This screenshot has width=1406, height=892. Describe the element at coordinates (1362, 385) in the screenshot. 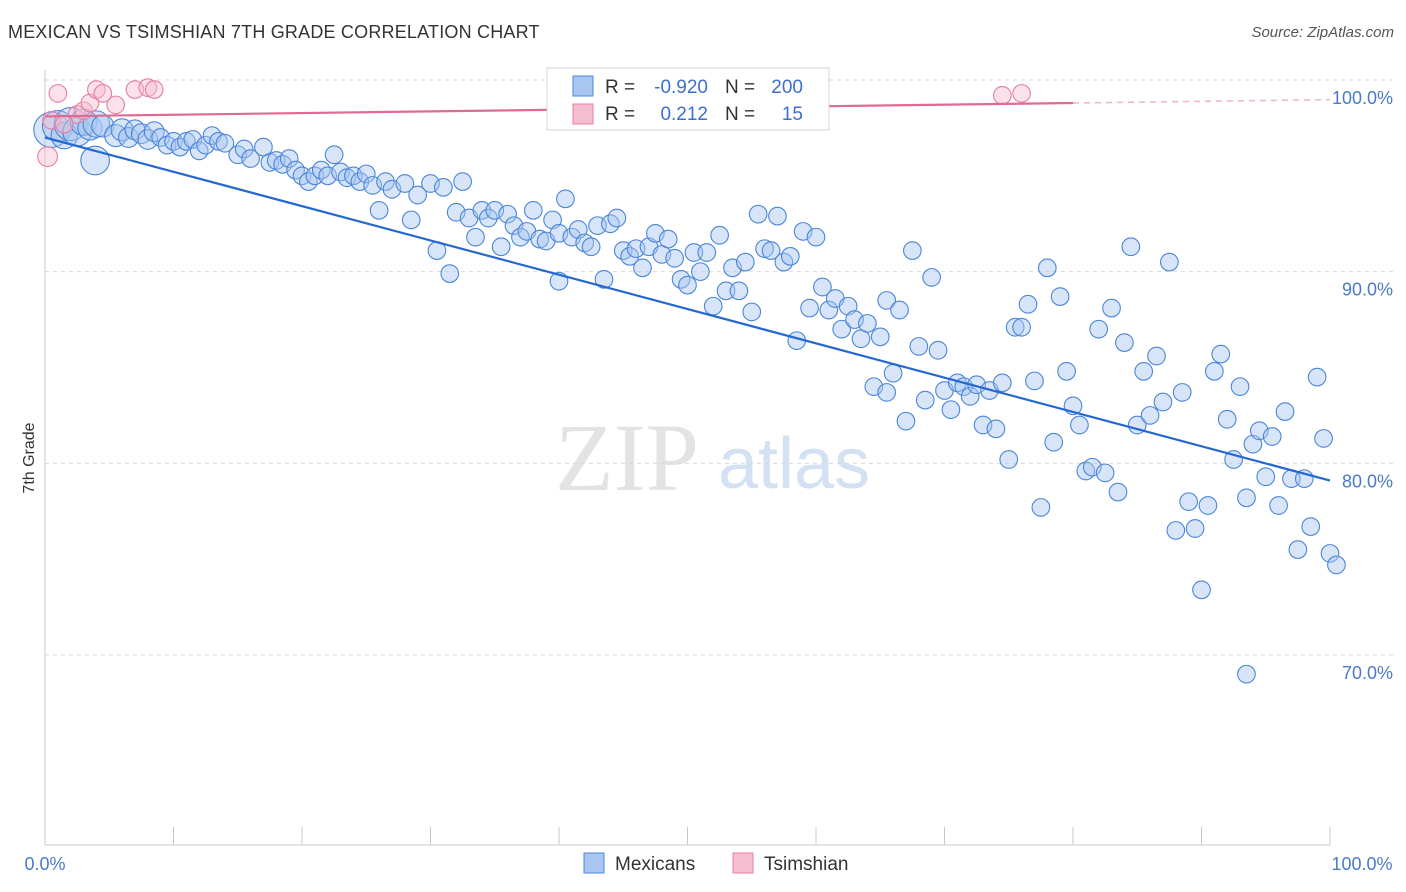

I see `y-axis-tick-labels: 100.0% 90.0% 80.0% 70.0%` at that location.